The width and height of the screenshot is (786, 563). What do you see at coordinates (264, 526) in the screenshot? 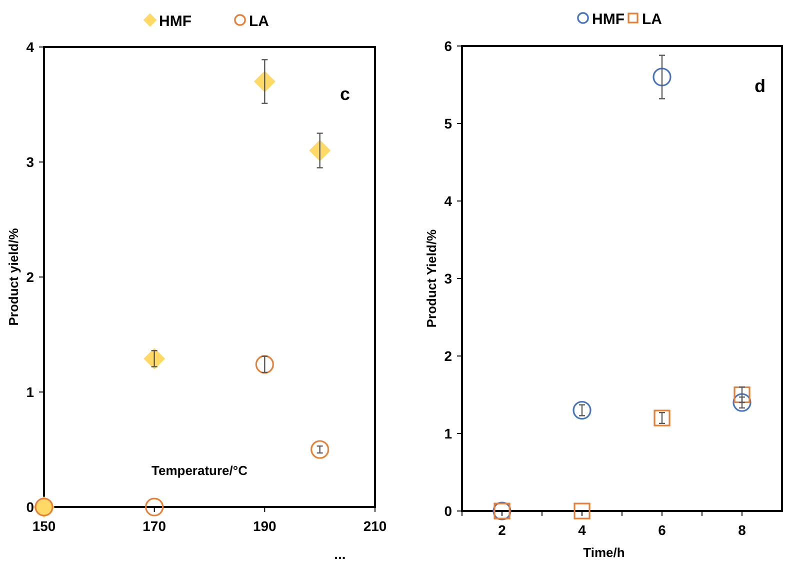
I see `x-tick-label: 190` at bounding box center [264, 526].